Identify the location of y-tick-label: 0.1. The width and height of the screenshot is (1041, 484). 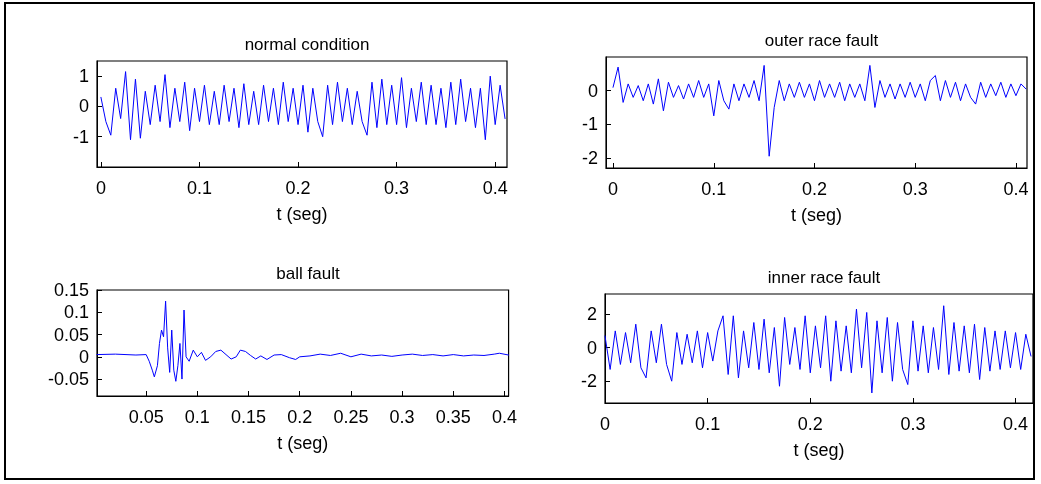
(76, 312).